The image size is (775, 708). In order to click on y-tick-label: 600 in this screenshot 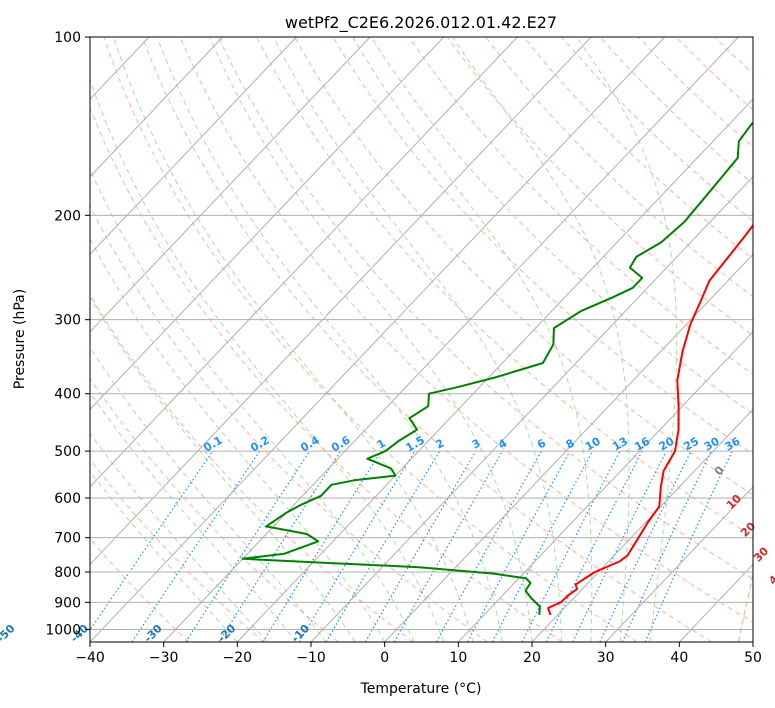, I will do `click(67, 499)`.